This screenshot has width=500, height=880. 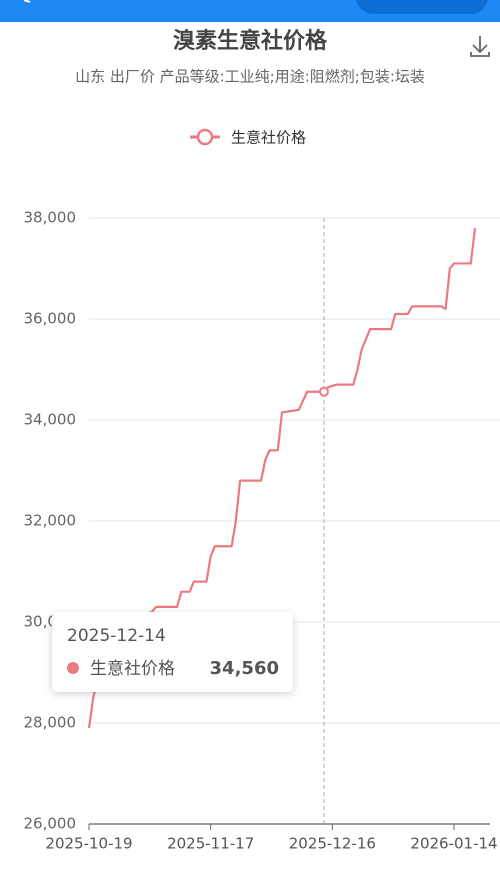 What do you see at coordinates (422, 7) in the screenshot?
I see `top-button` at bounding box center [422, 7].